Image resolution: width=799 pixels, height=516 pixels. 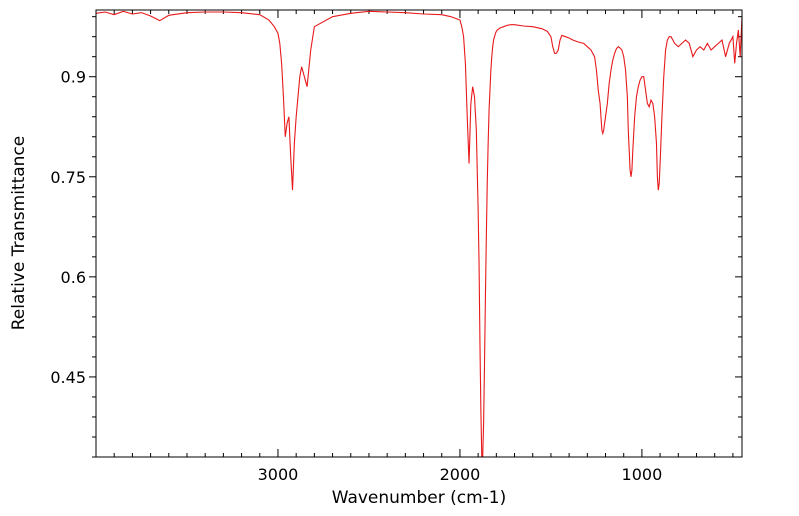 I want to click on y-tick-label: 0.6, so click(x=73, y=277).